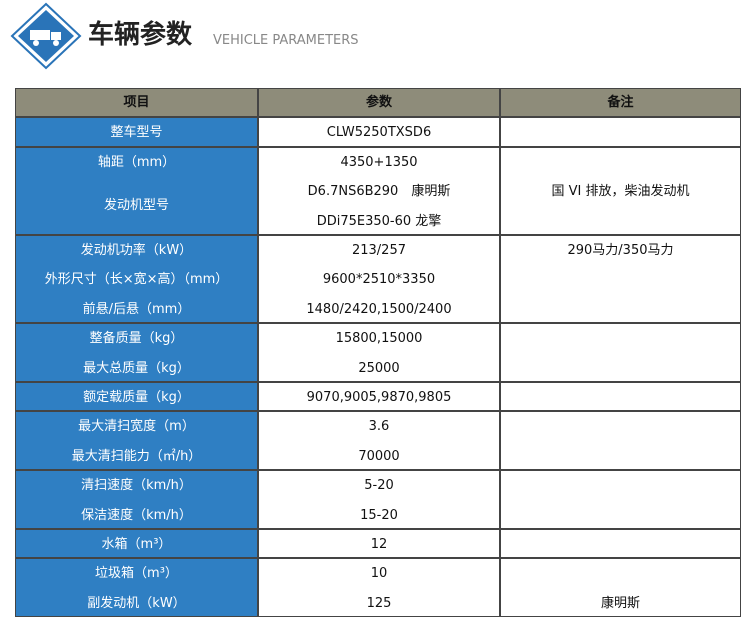  I want to click on cell-text: 备注, so click(620, 102).